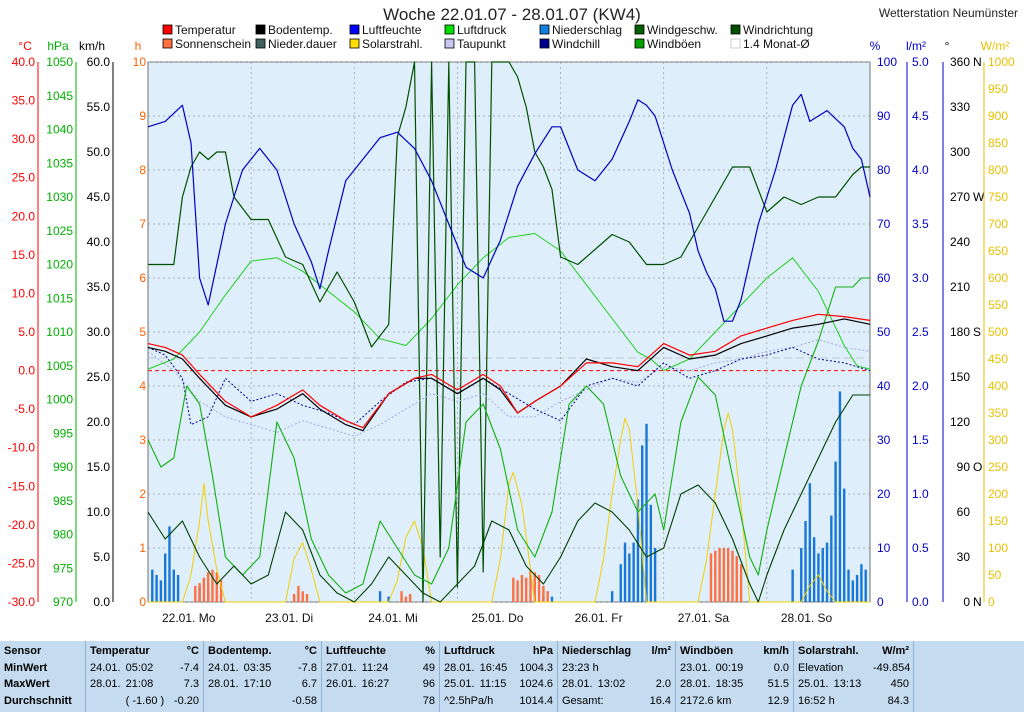 The width and height of the screenshot is (1024, 712). What do you see at coordinates (59, 96) in the screenshot?
I see `tick-pressure: 1045` at bounding box center [59, 96].